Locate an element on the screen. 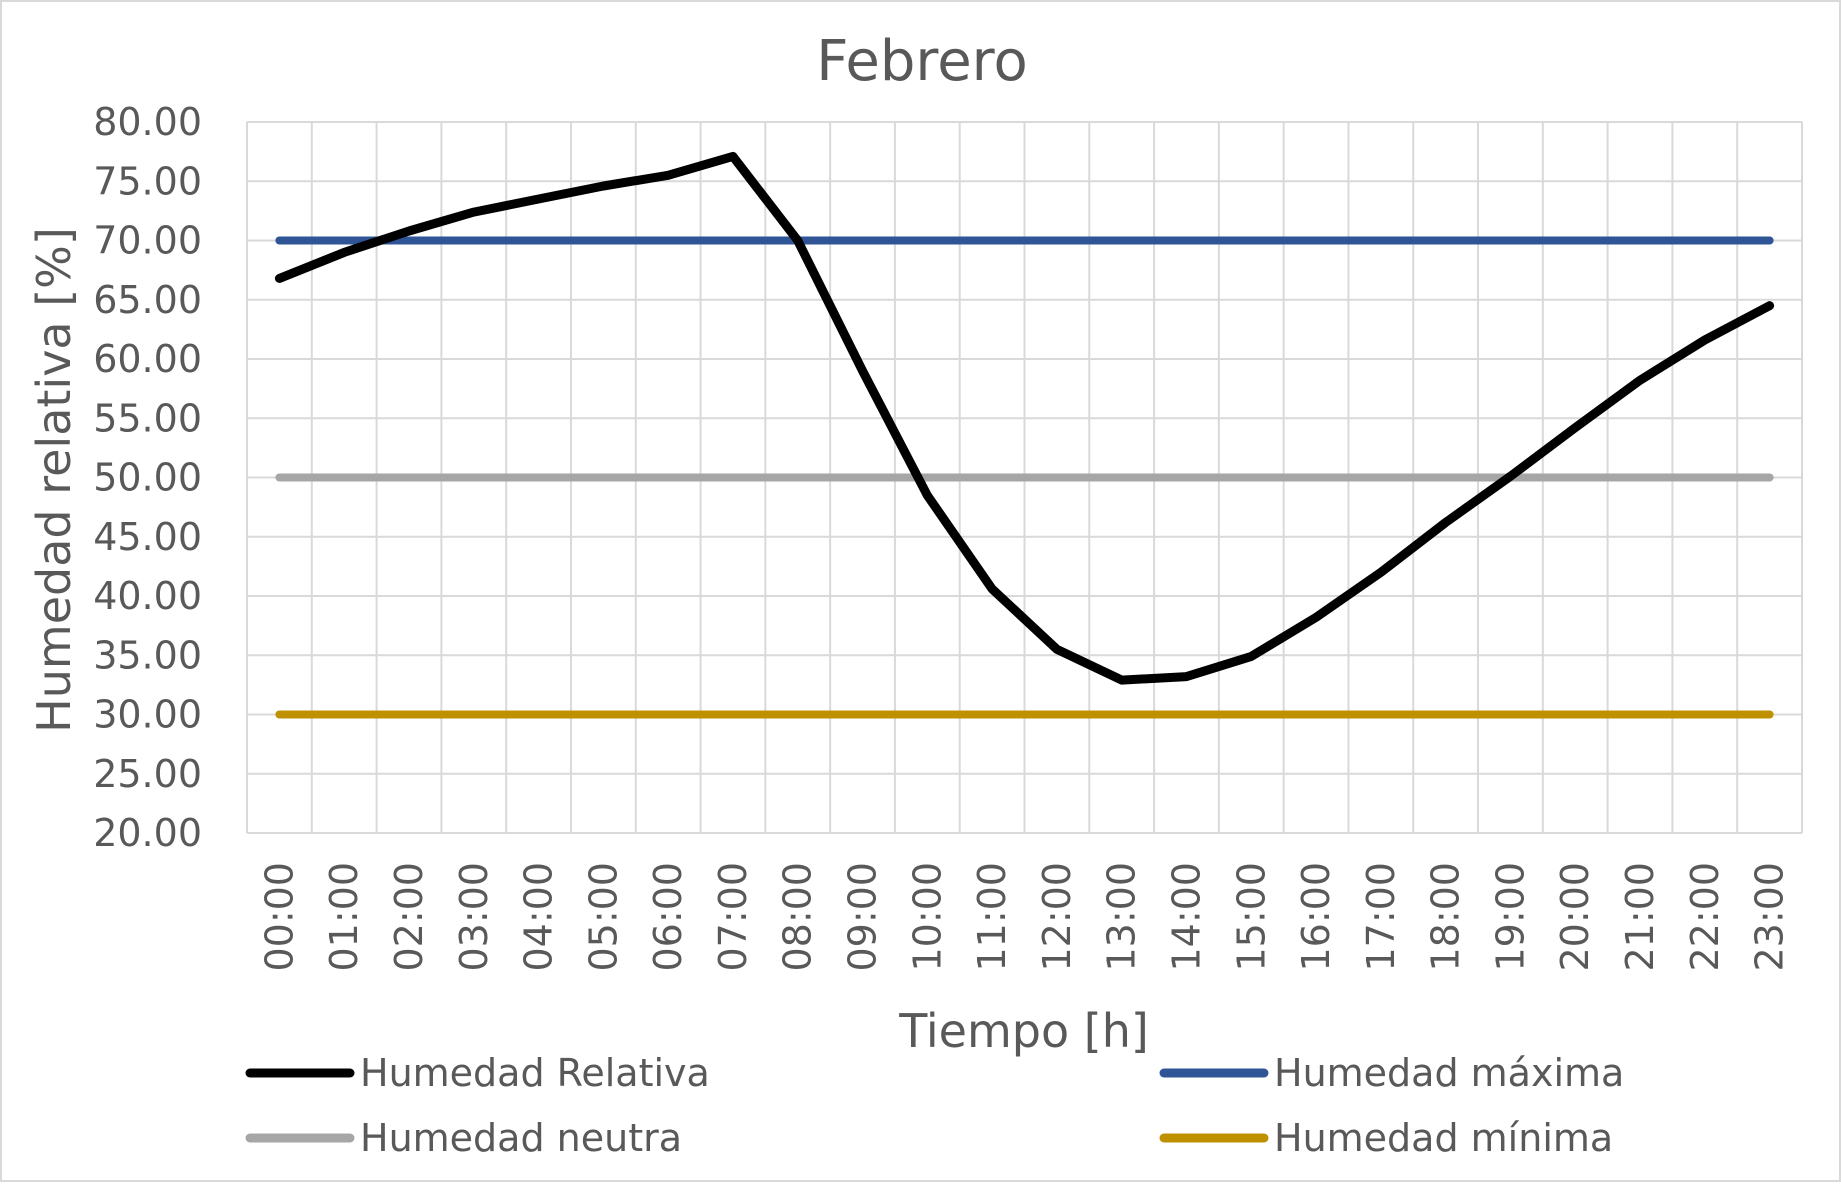 The height and width of the screenshot is (1184, 1841). legend-label: Humedad neutra is located at coordinates (521, 1138).